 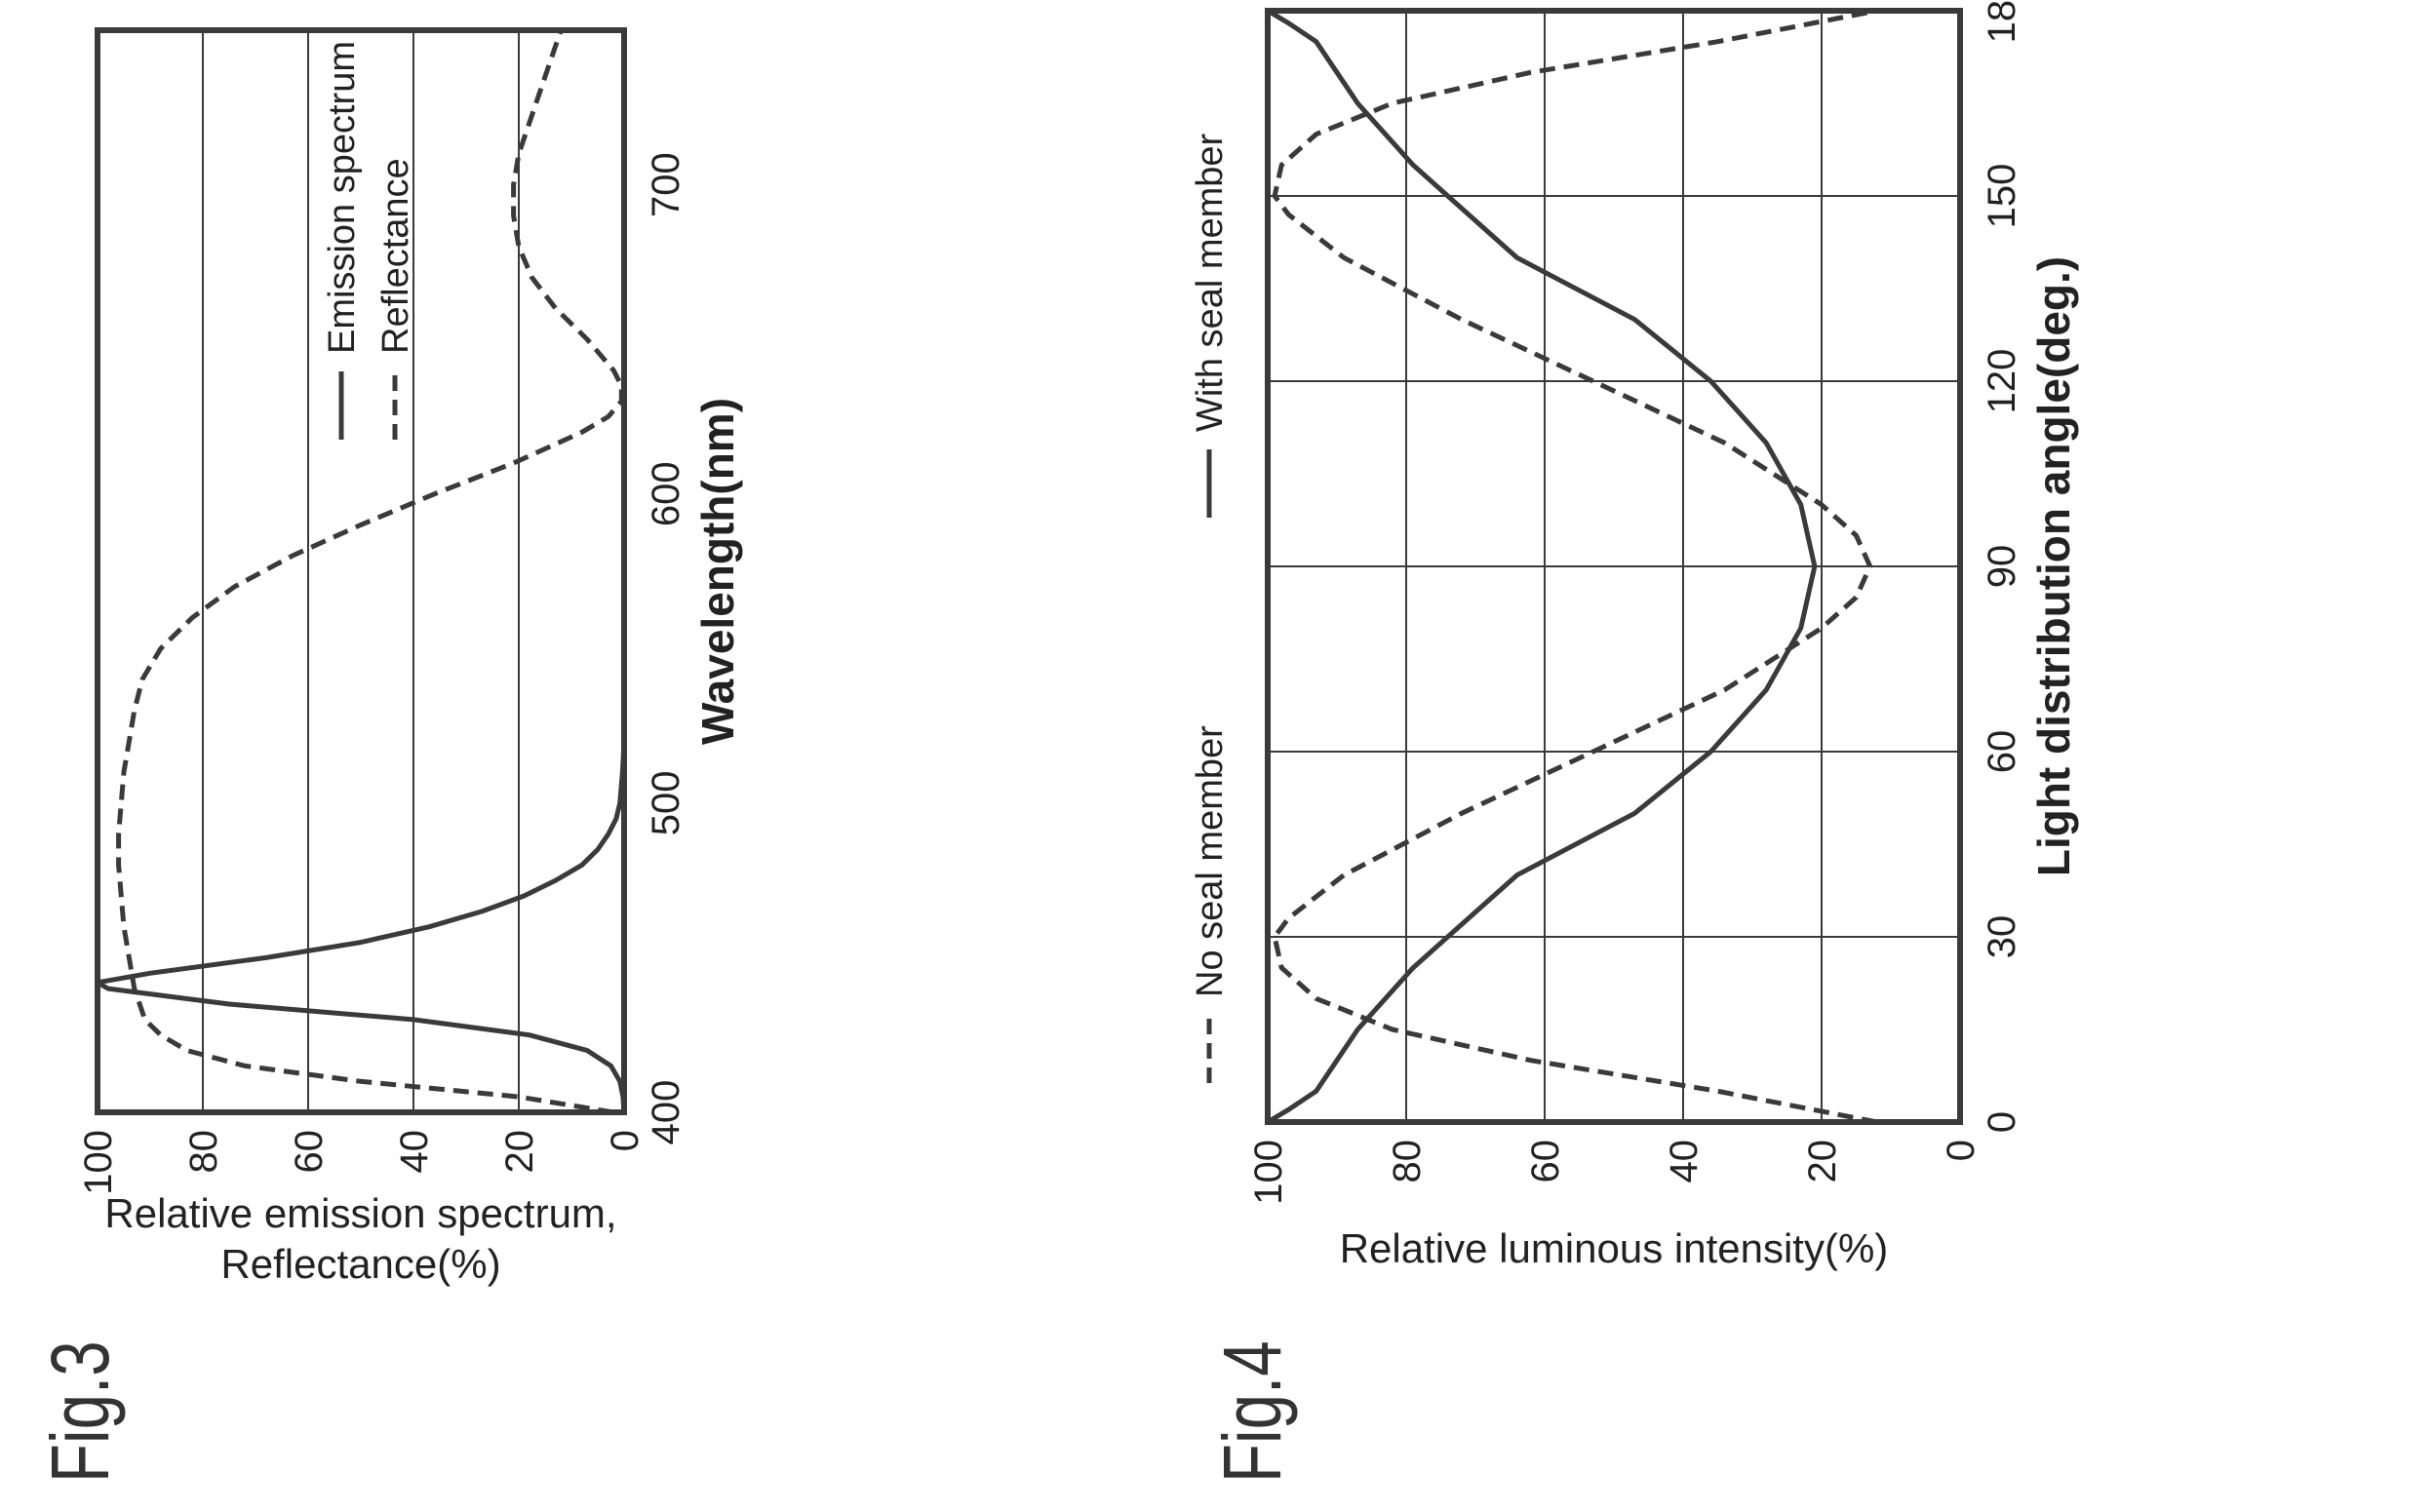 What do you see at coordinates (717, 571) in the screenshot?
I see `x-axis-label: Wavelength(nm)` at bounding box center [717, 571].